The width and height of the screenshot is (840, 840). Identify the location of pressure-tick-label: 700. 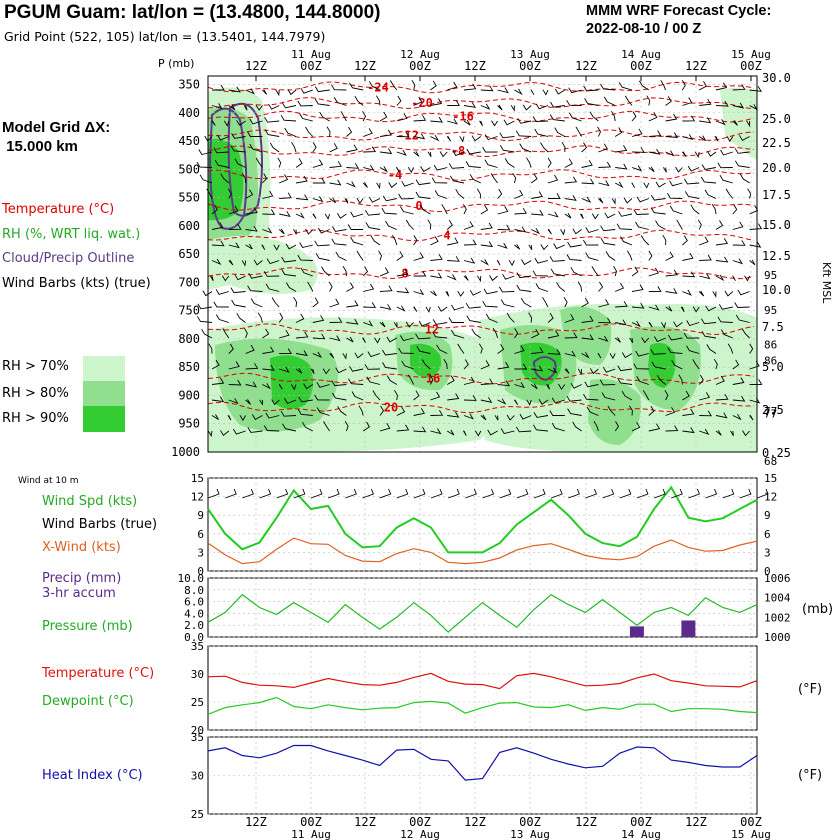
(189, 282).